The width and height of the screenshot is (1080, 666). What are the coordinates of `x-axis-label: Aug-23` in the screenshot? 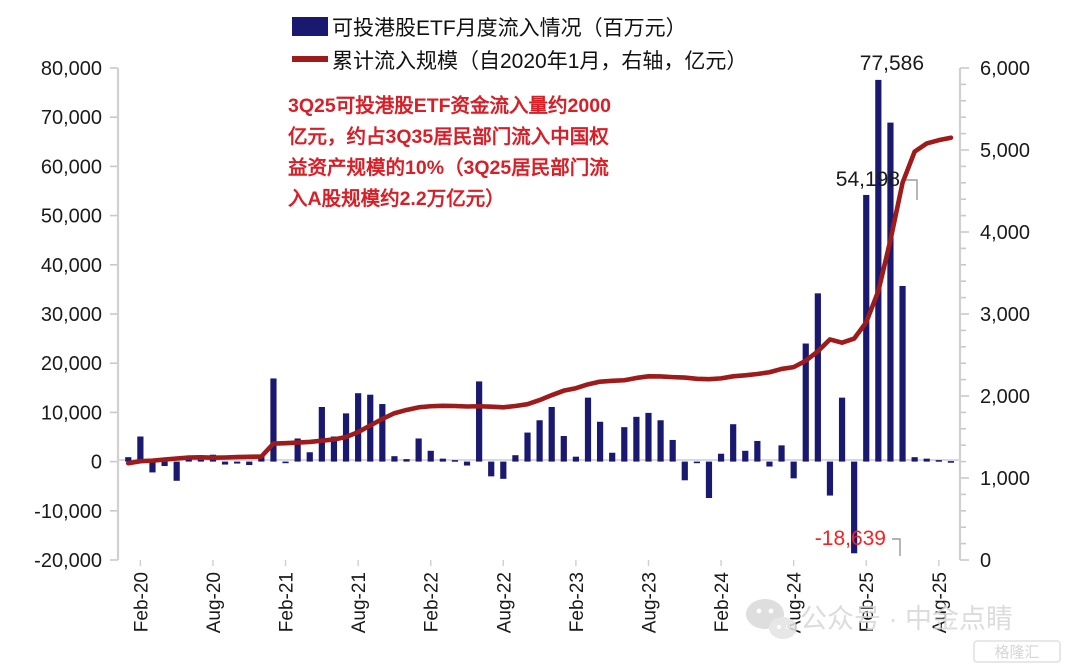 It's located at (649, 602).